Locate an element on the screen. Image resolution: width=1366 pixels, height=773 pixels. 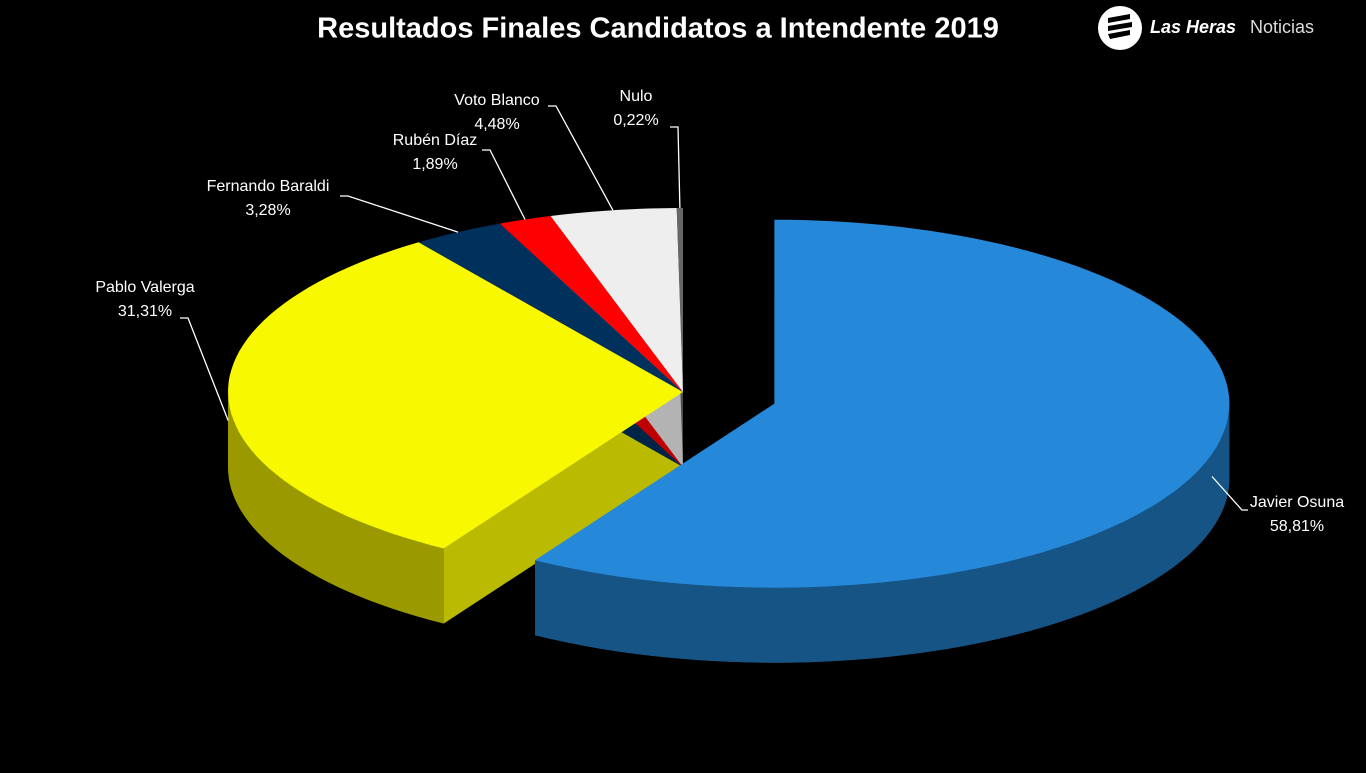
slice-value-label: 0,22% is located at coordinates (635, 120).